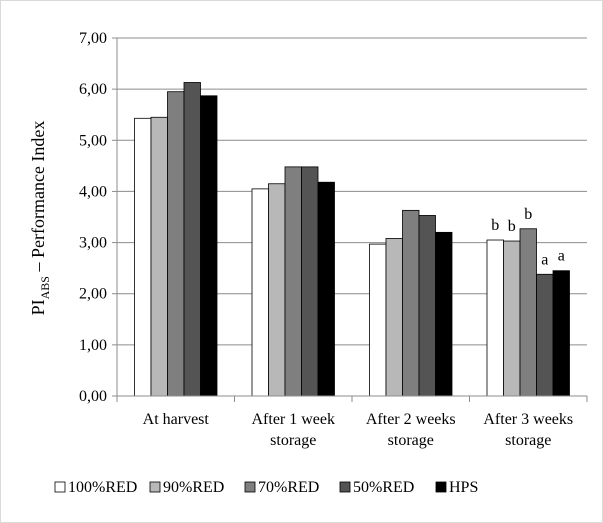  I want to click on legend-label: 90%RED, so click(193, 487).